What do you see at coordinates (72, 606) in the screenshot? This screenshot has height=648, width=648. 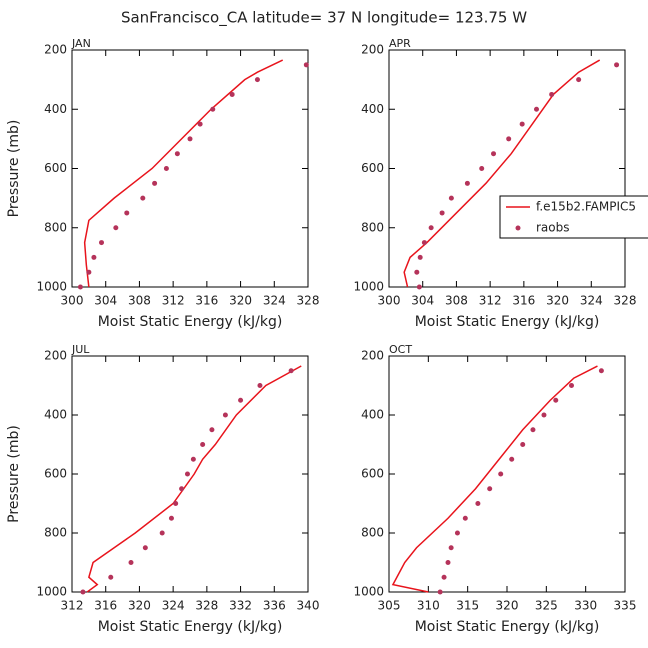 I see `x-tick-label: 312` at bounding box center [72, 606].